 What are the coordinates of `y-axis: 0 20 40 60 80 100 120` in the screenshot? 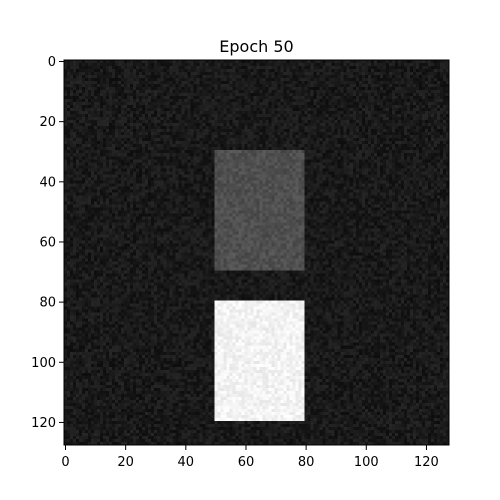 It's located at (47, 243).